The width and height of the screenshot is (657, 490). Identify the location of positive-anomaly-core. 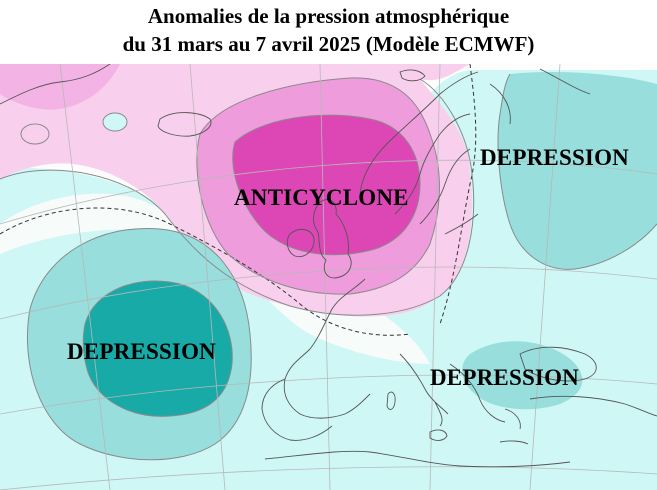
(326, 185).